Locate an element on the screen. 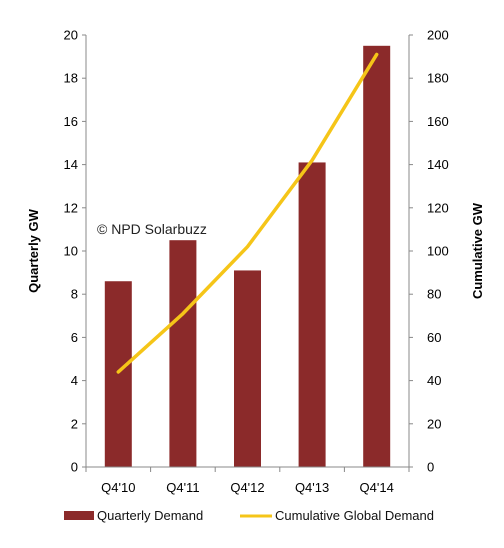  y-right-tick-label: 20 is located at coordinates (434, 423).